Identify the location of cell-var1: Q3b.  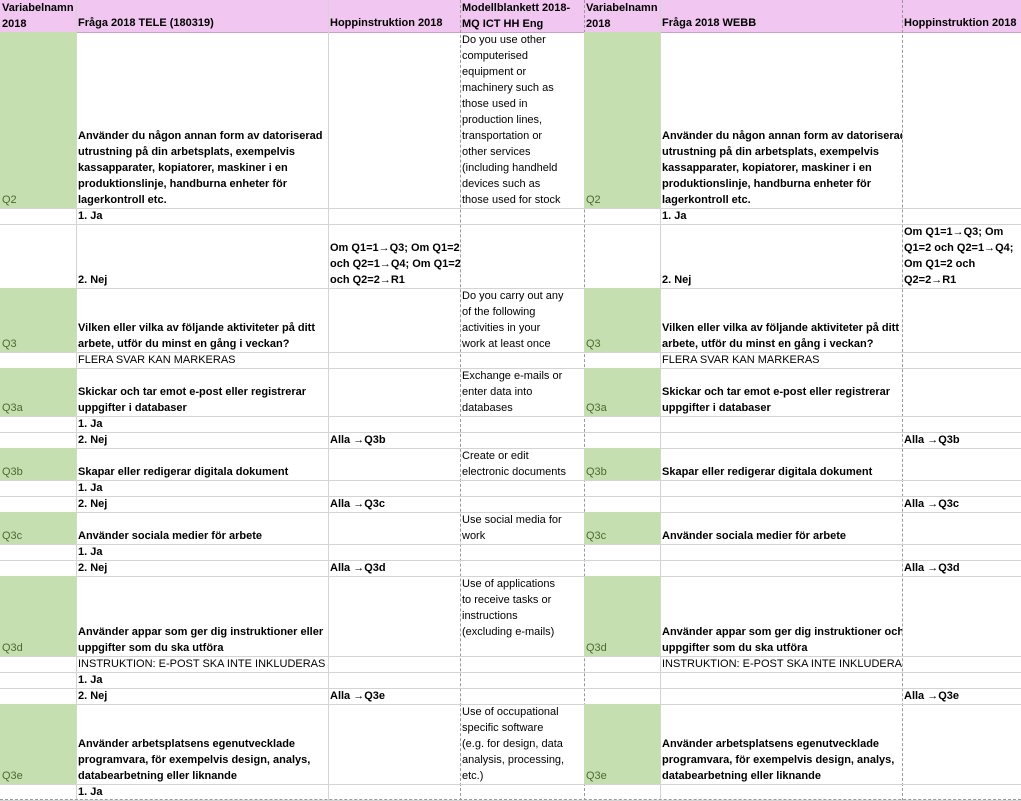
(12, 472).